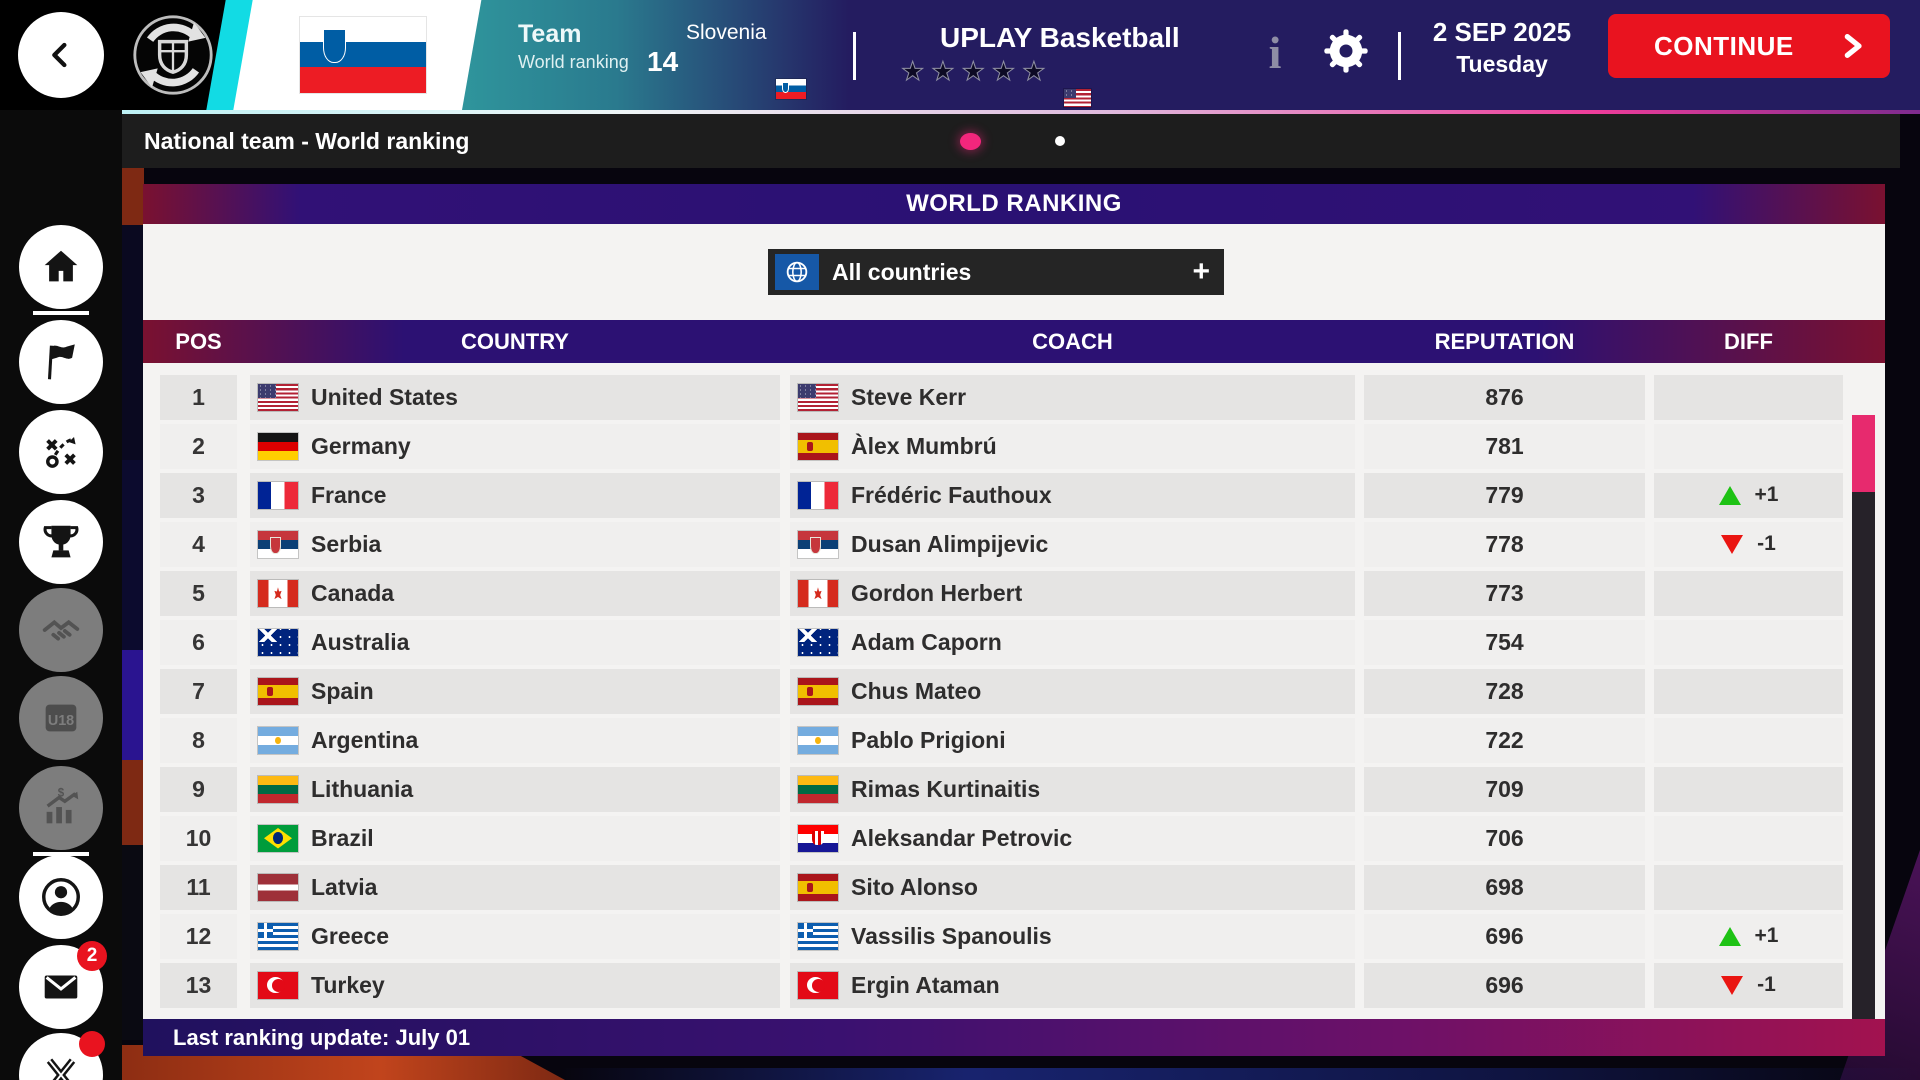  Describe the element at coordinates (515, 789) in the screenshot. I see `row-country: Lithuania` at that location.